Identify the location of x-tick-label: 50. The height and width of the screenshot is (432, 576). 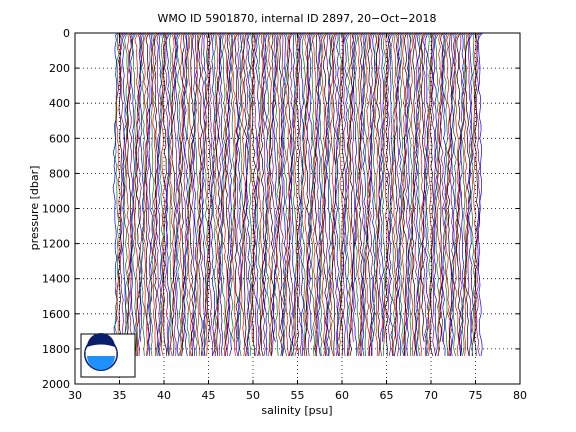
(253, 395).